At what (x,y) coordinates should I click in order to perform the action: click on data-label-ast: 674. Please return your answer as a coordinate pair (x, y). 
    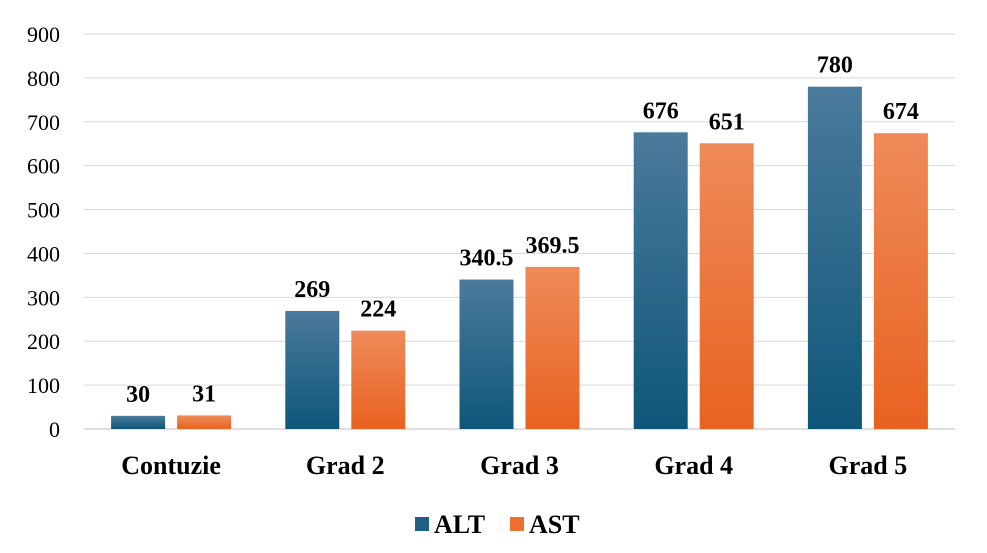
    Looking at the image, I should click on (901, 112).